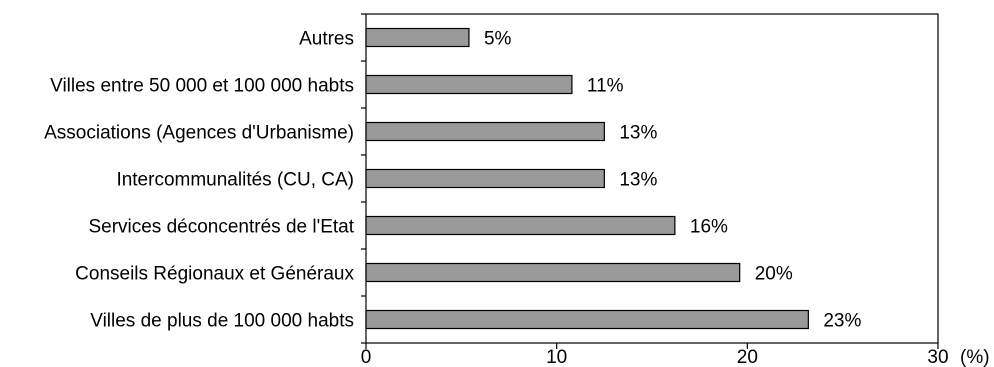 This screenshot has height=367, width=994. Describe the element at coordinates (655, 355) in the screenshot. I see `x-axis-ticks: 0 10 20 30` at that location.